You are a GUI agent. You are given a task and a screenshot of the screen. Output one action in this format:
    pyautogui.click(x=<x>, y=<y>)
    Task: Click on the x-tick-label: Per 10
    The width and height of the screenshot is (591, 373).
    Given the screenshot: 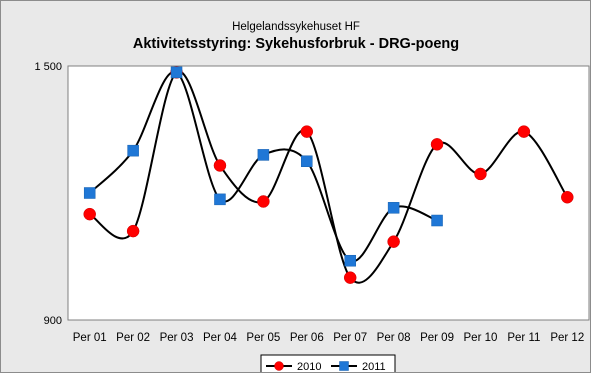 What is the action you would take?
    pyautogui.click(x=481, y=338)
    